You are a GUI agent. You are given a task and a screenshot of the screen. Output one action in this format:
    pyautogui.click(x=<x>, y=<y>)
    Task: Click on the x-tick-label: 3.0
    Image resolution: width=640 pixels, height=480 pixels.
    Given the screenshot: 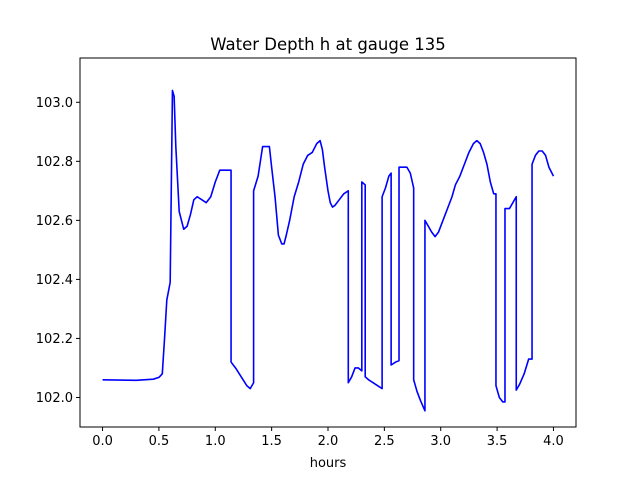 What is the action you would take?
    pyautogui.click(x=440, y=441)
    